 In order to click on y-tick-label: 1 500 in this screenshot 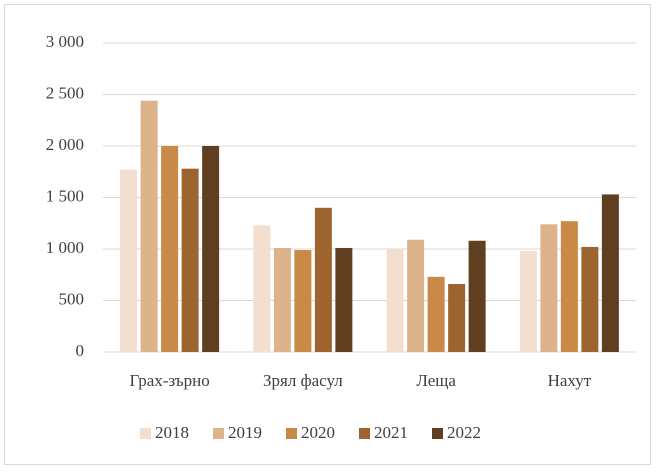, I will do `click(65, 195)`.